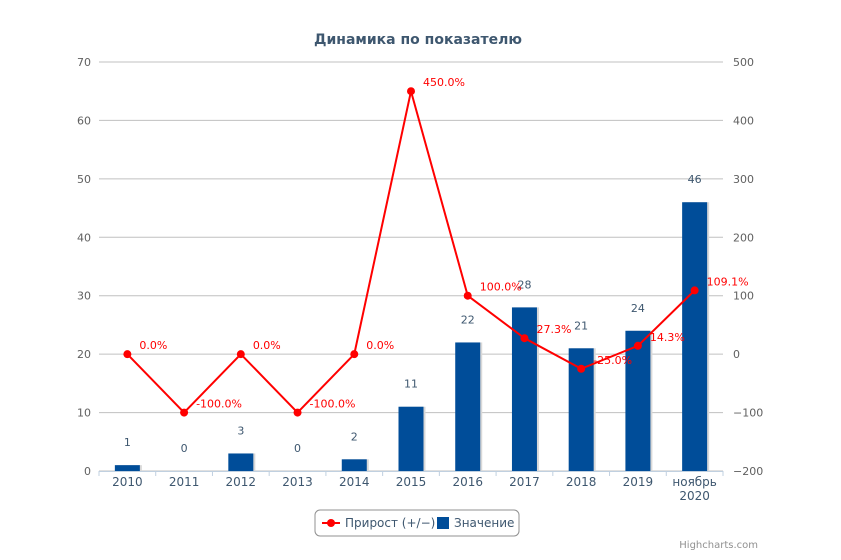 The image size is (841, 560). Describe the element at coordinates (638, 482) in the screenshot. I see `x-tick-label: 2019` at that location.